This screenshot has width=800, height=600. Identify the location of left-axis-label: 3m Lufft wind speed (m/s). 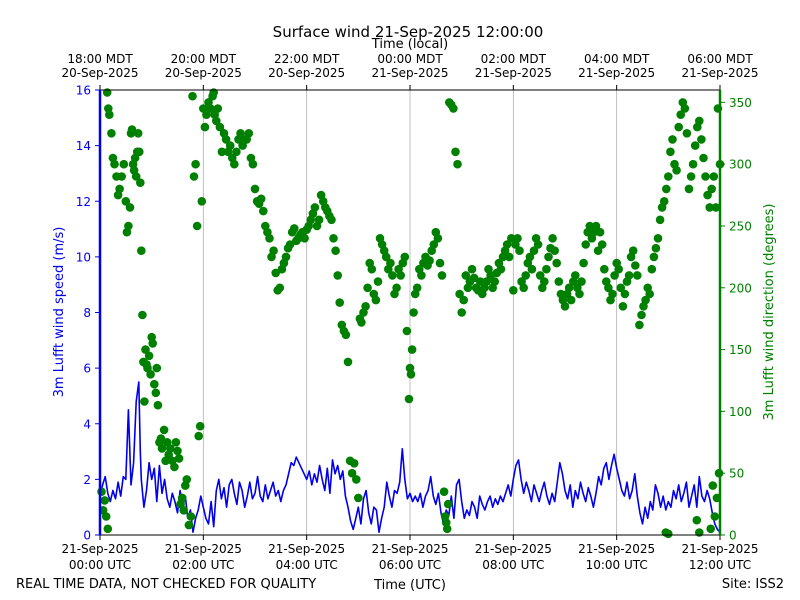
(59, 312).